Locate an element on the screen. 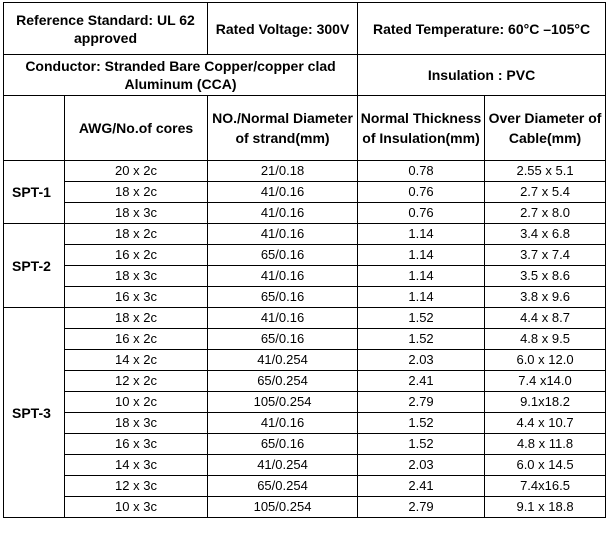 The image size is (609, 536). table-row: 18 x 3c 41/0.16 0.76 2.7 x 8.0 is located at coordinates (305, 213).